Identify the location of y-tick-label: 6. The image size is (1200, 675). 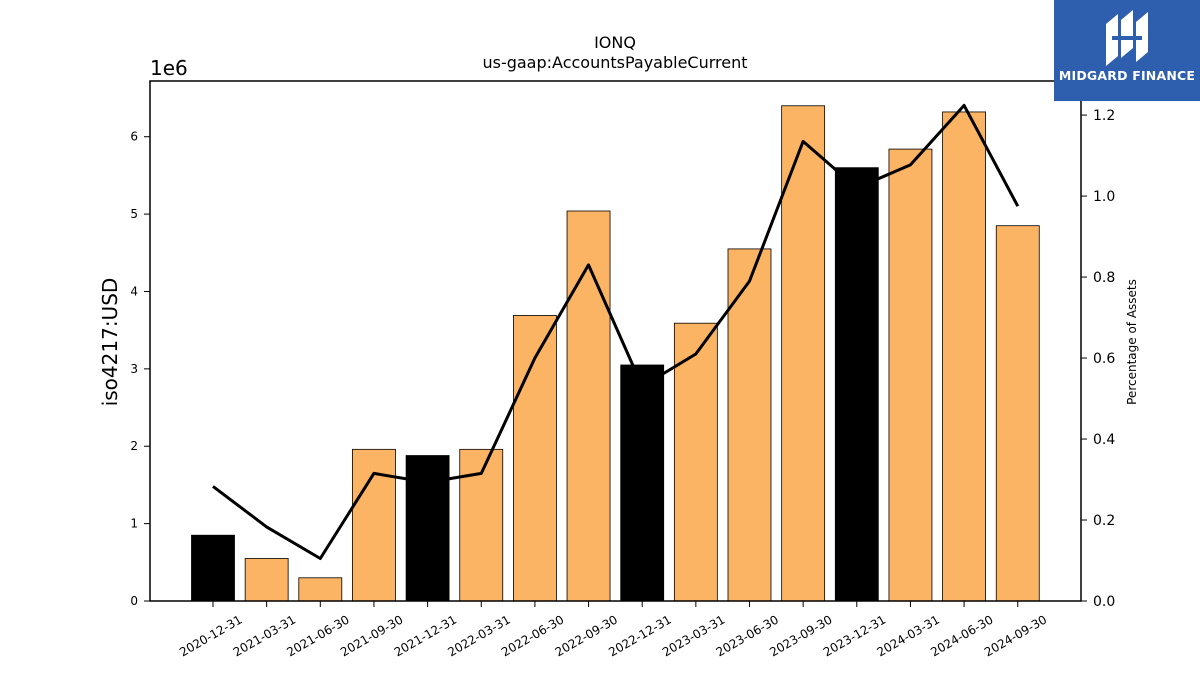
(134, 137).